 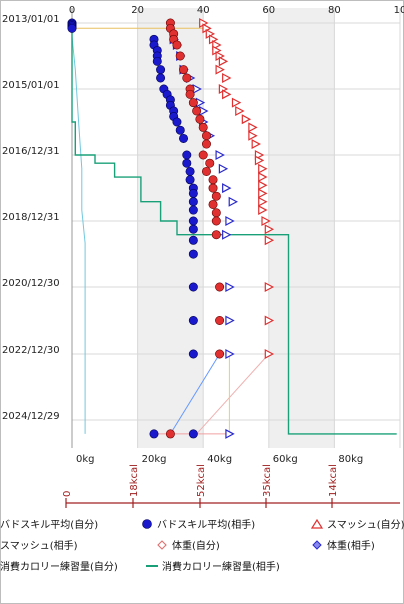 What do you see at coordinates (195, 394) in the screenshot?
I see `connector-line-blue` at bounding box center [195, 394].